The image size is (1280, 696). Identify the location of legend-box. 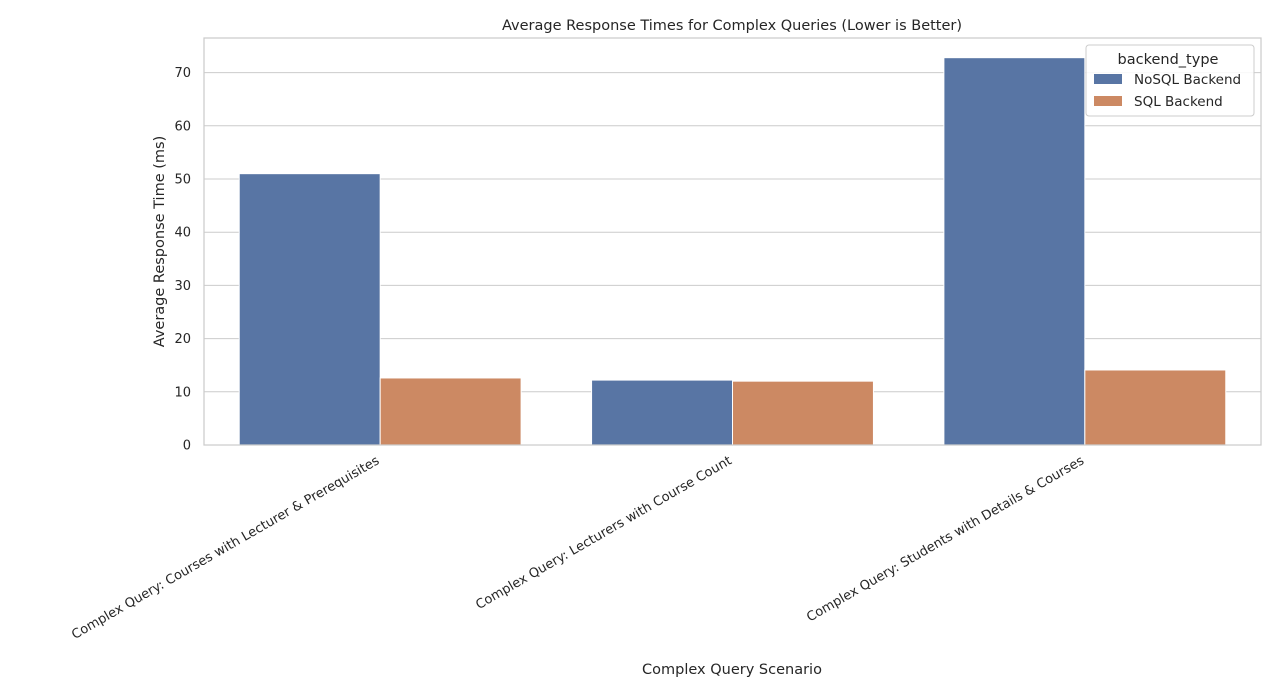
(1170, 80).